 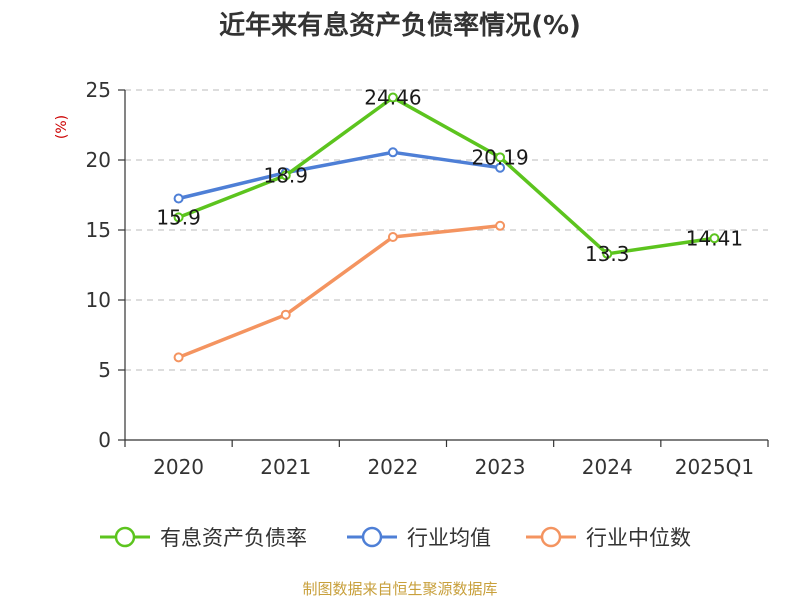 I want to click on legend-item: 行业中位数, so click(x=608, y=538).